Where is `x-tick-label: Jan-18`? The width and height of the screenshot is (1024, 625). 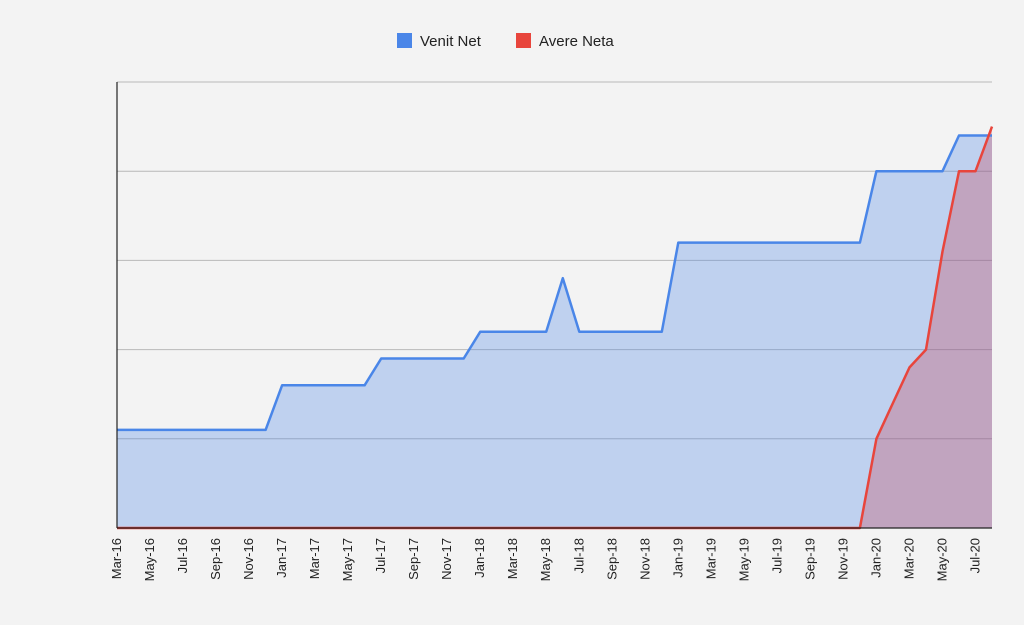
x-tick-label: Jan-18 is located at coordinates (479, 558).